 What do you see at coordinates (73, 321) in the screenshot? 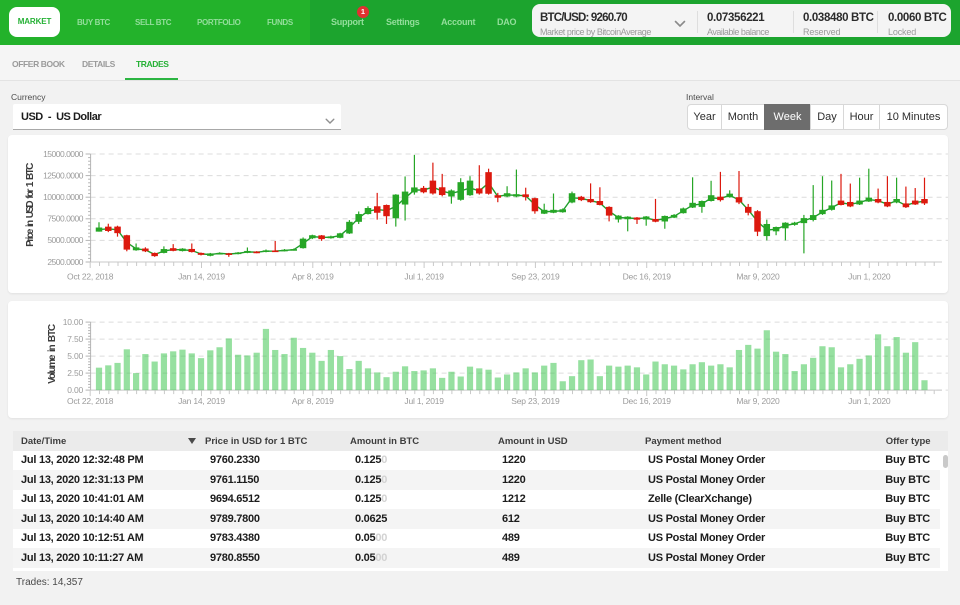
I see `svg-text: 10.00` at bounding box center [73, 321].